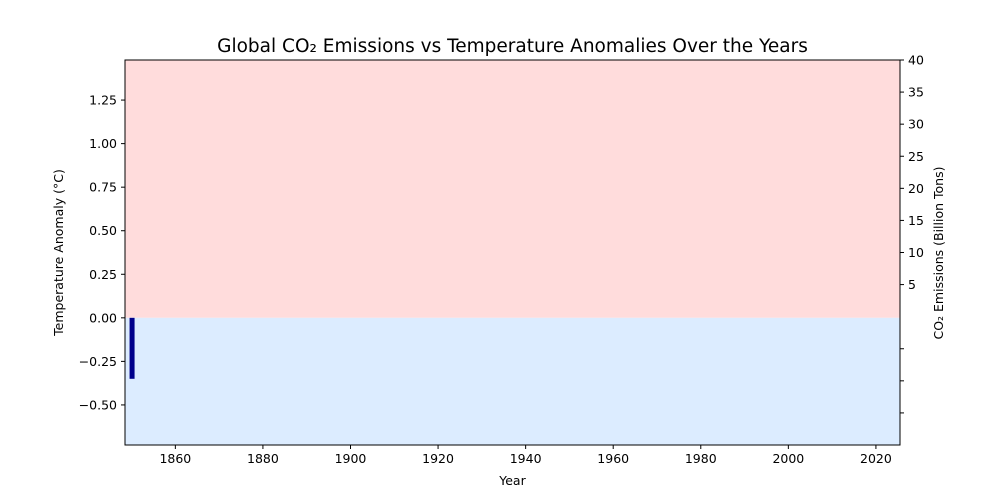  I want to click on y-right-tick-label: 35, so click(916, 92).